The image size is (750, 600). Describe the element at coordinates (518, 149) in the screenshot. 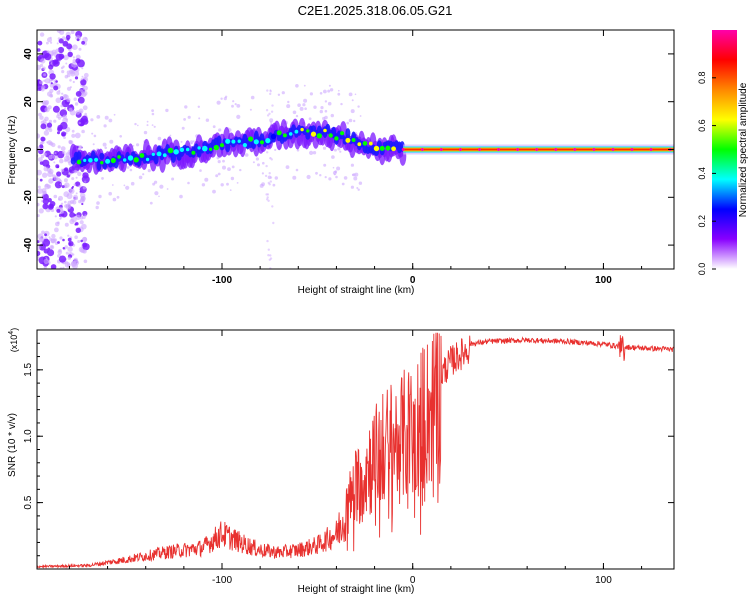

I see `carrier-peak` at that location.